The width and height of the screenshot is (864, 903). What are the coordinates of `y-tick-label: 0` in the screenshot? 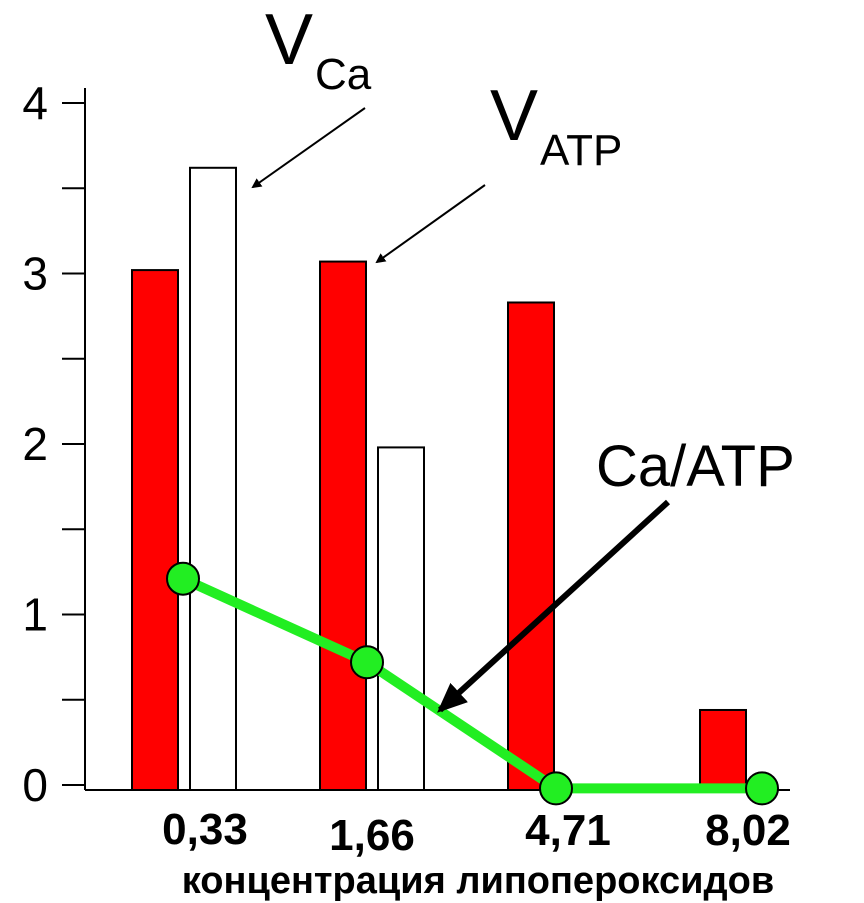 It's located at (35, 785).